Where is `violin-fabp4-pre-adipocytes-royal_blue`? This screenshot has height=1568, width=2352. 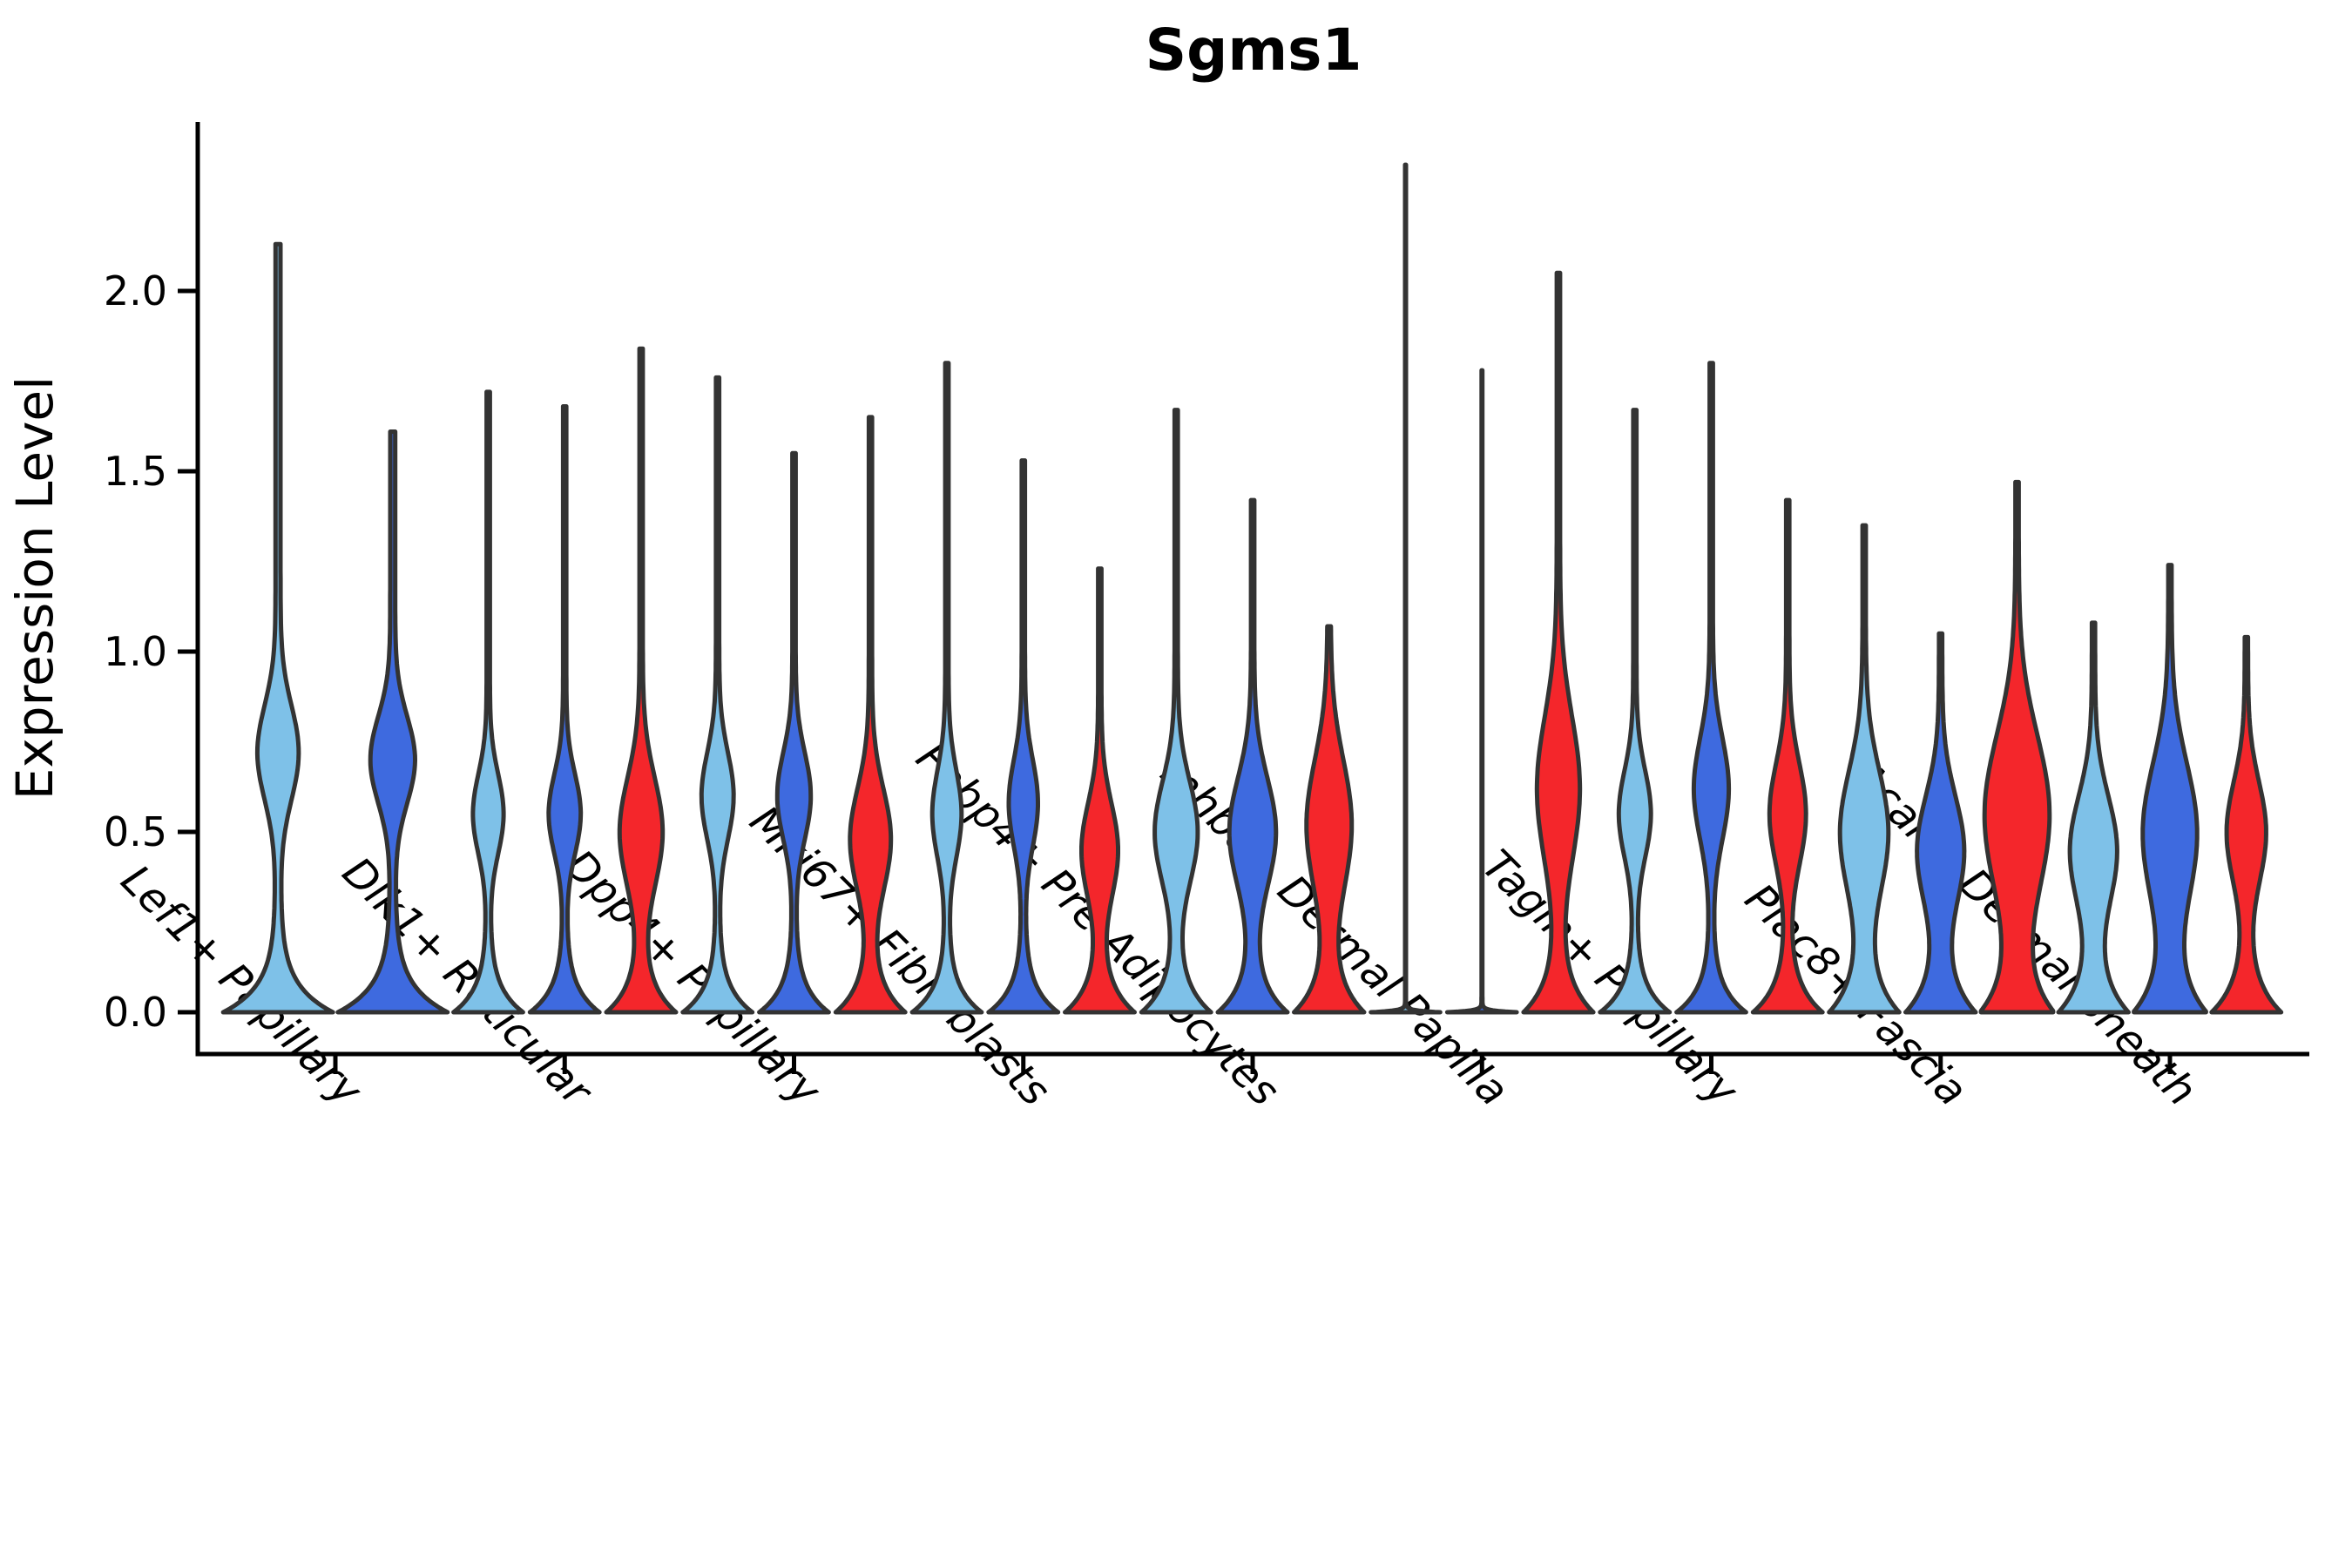 violin-fabp4-pre-adipocytes-royal_blue is located at coordinates (1252, 756).